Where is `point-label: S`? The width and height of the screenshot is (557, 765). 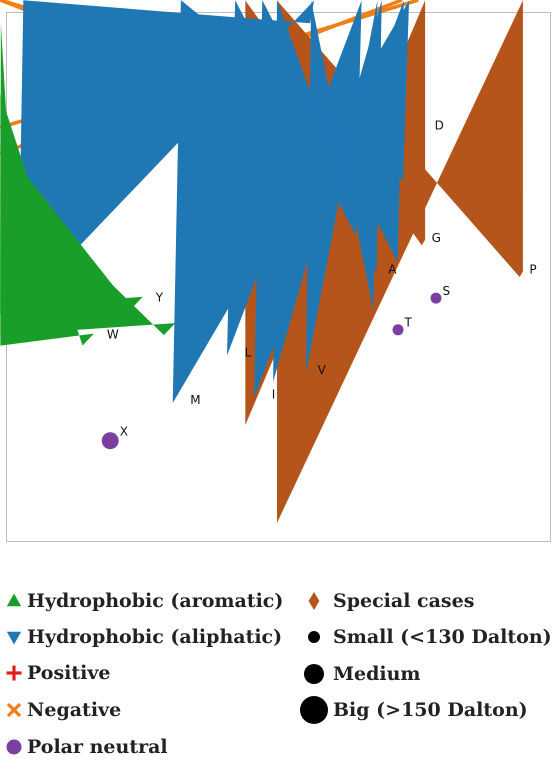
point-label: S is located at coordinates (447, 291).